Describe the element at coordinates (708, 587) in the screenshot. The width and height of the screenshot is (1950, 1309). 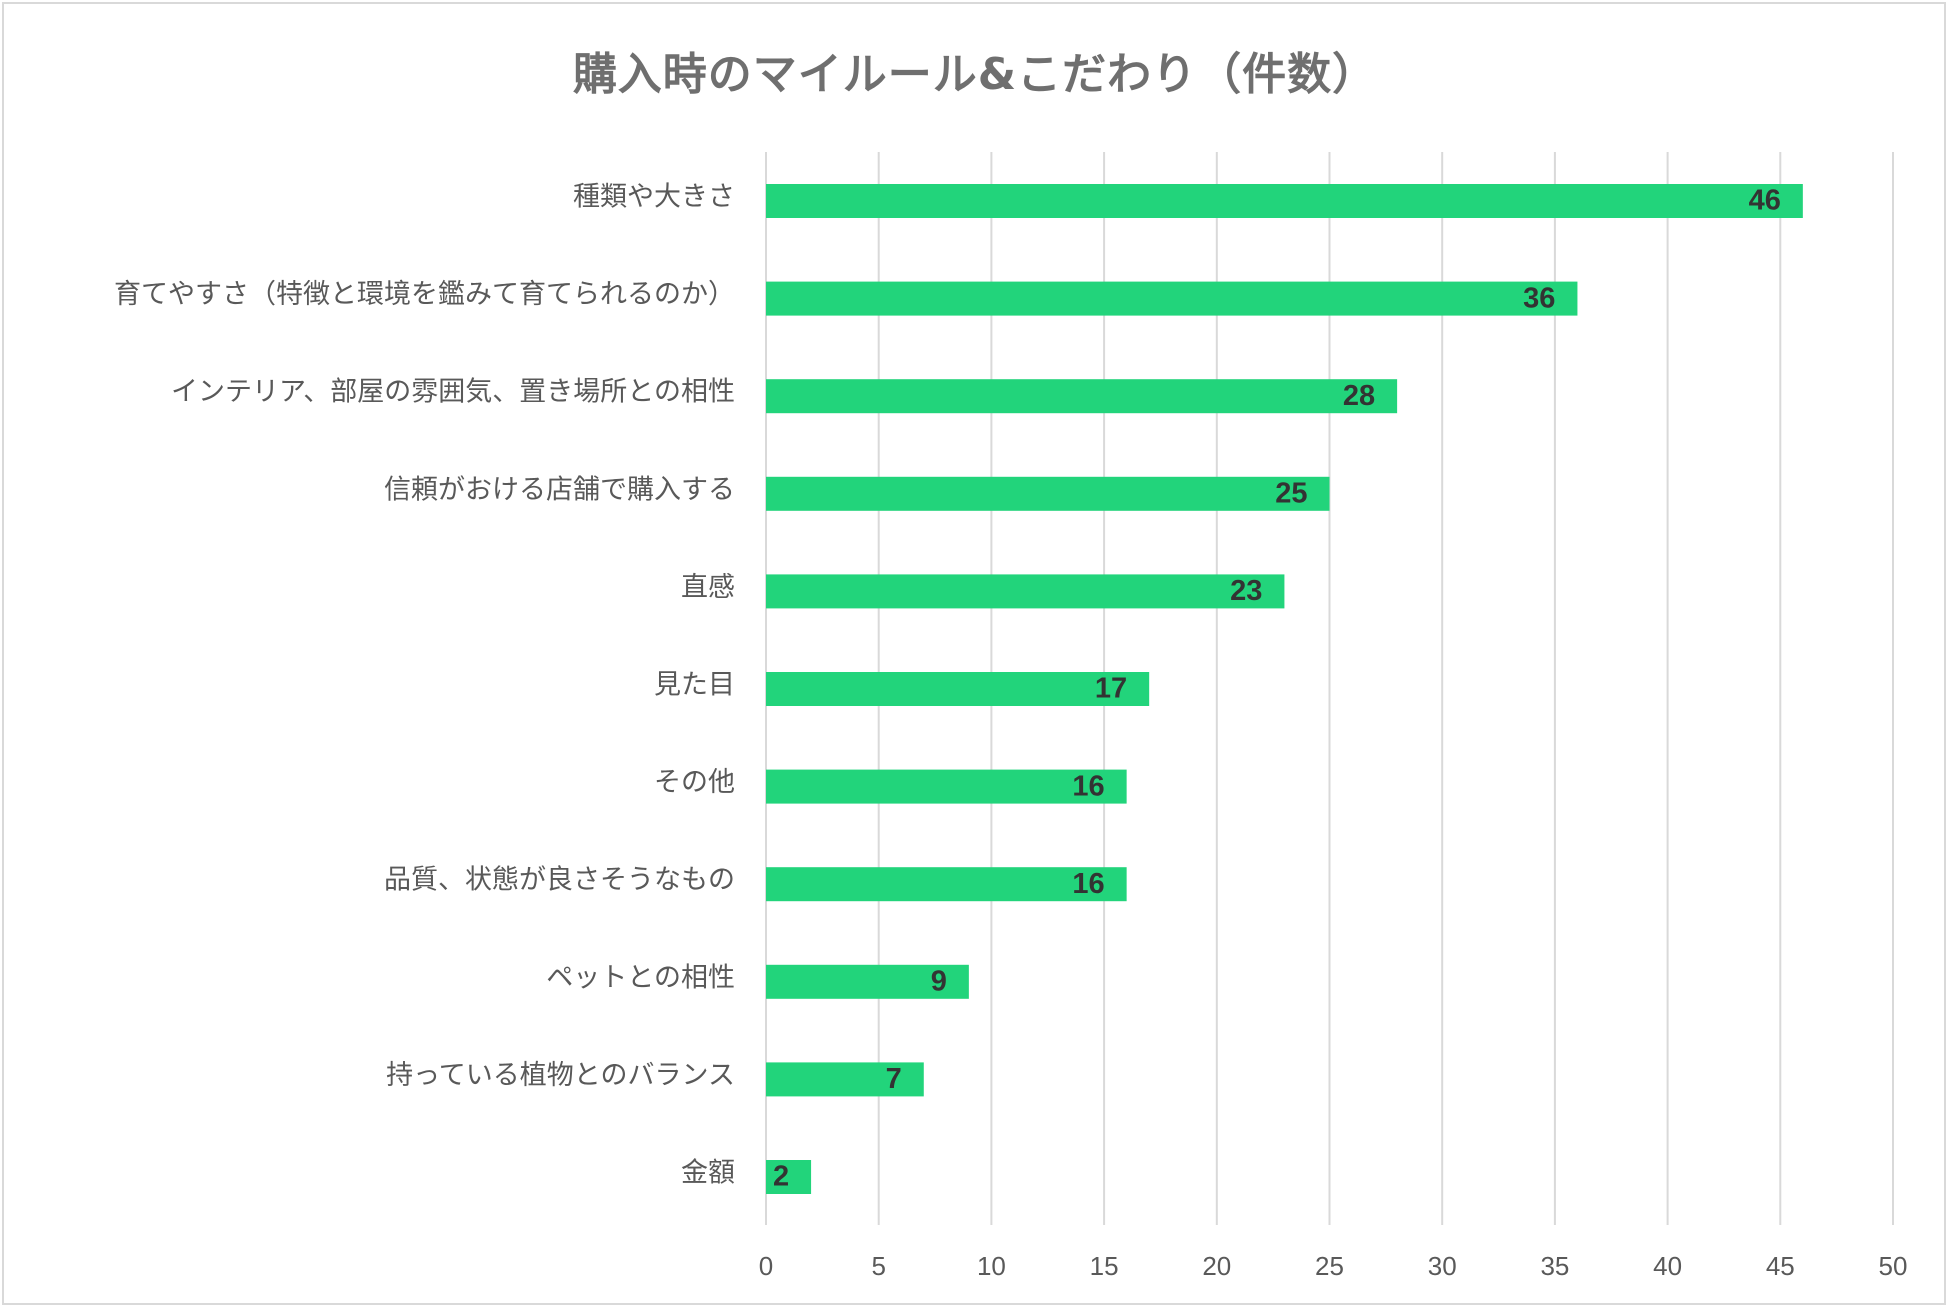
I see `category-label: 直感` at that location.